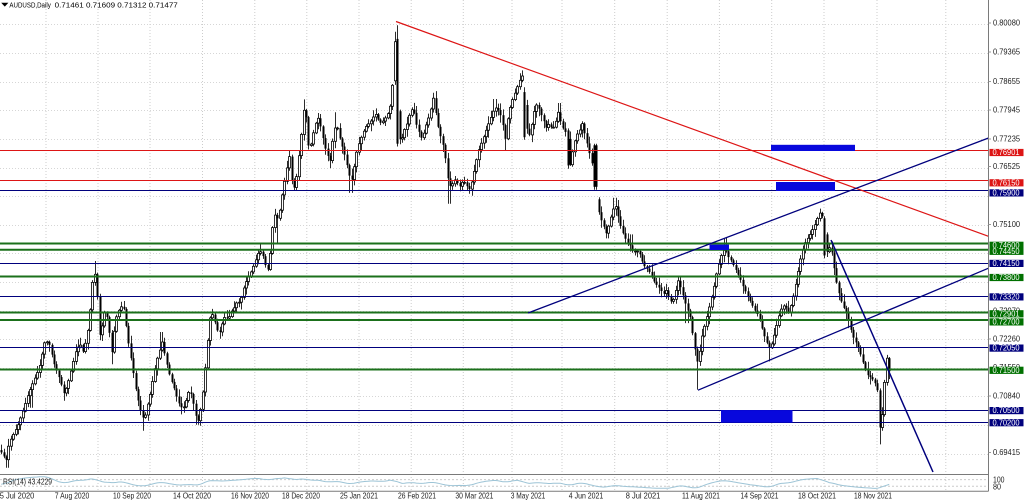 The width and height of the screenshot is (1024, 502). I want to click on svg-text:0.71461 0.71609 0.71312 0.7147: 0.71461 0.71609 0.71312 0.71477, so click(116, 4).